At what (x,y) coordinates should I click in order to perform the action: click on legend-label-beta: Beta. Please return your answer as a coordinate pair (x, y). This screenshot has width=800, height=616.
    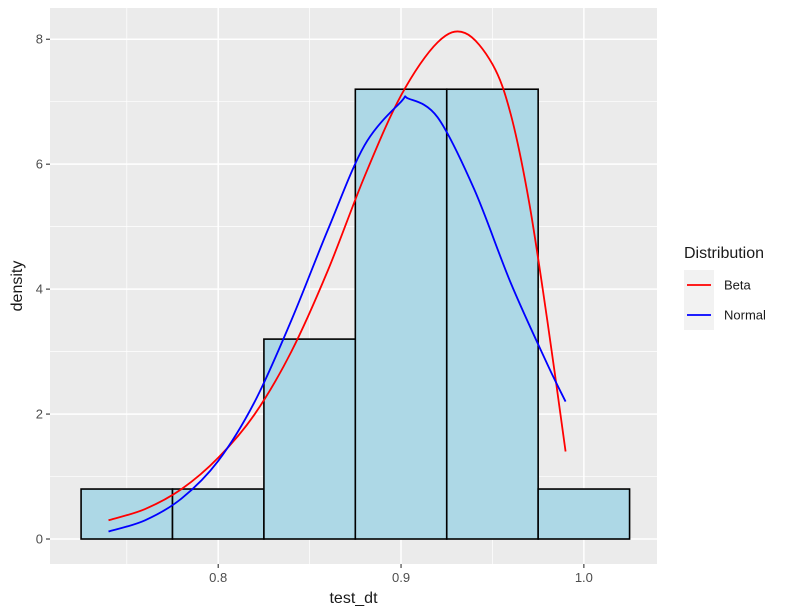
    Looking at the image, I should click on (738, 285).